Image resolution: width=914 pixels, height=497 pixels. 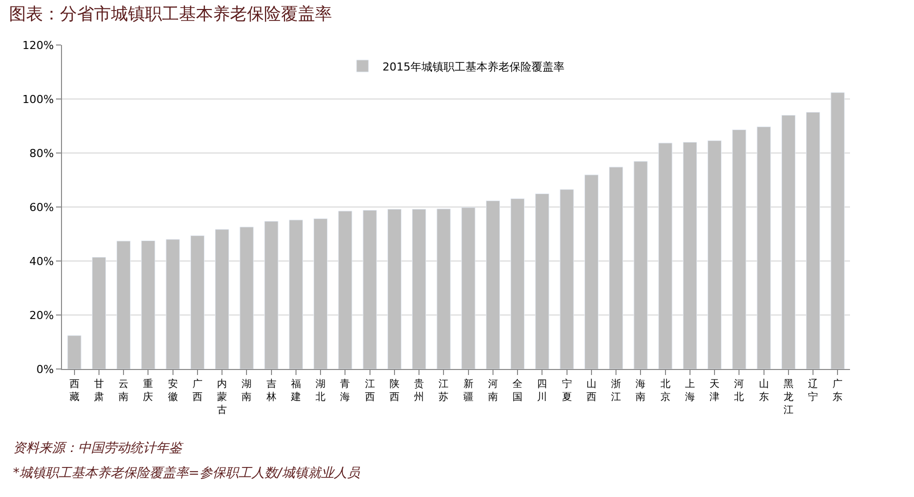 What do you see at coordinates (468, 390) in the screenshot?
I see `x-tick-label: 新疆` at bounding box center [468, 390].